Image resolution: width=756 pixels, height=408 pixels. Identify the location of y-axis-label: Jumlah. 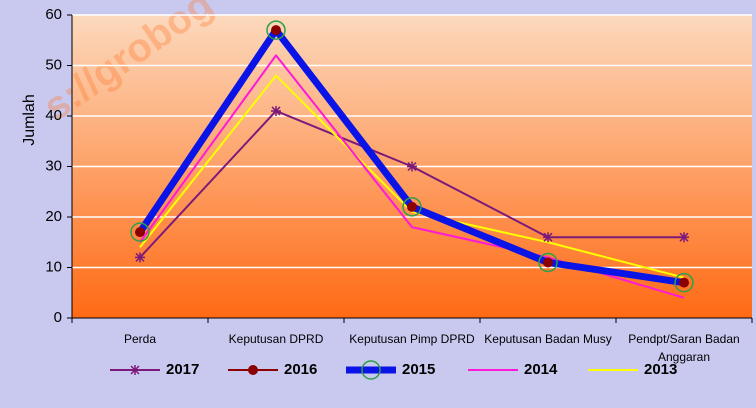
(29, 120).